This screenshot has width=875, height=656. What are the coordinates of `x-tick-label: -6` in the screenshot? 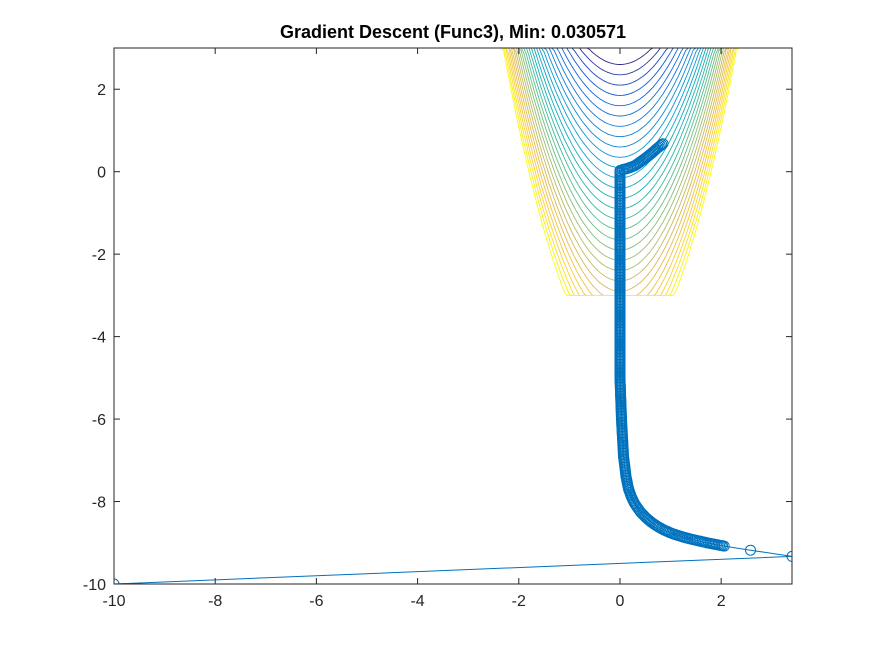 It's located at (316, 601).